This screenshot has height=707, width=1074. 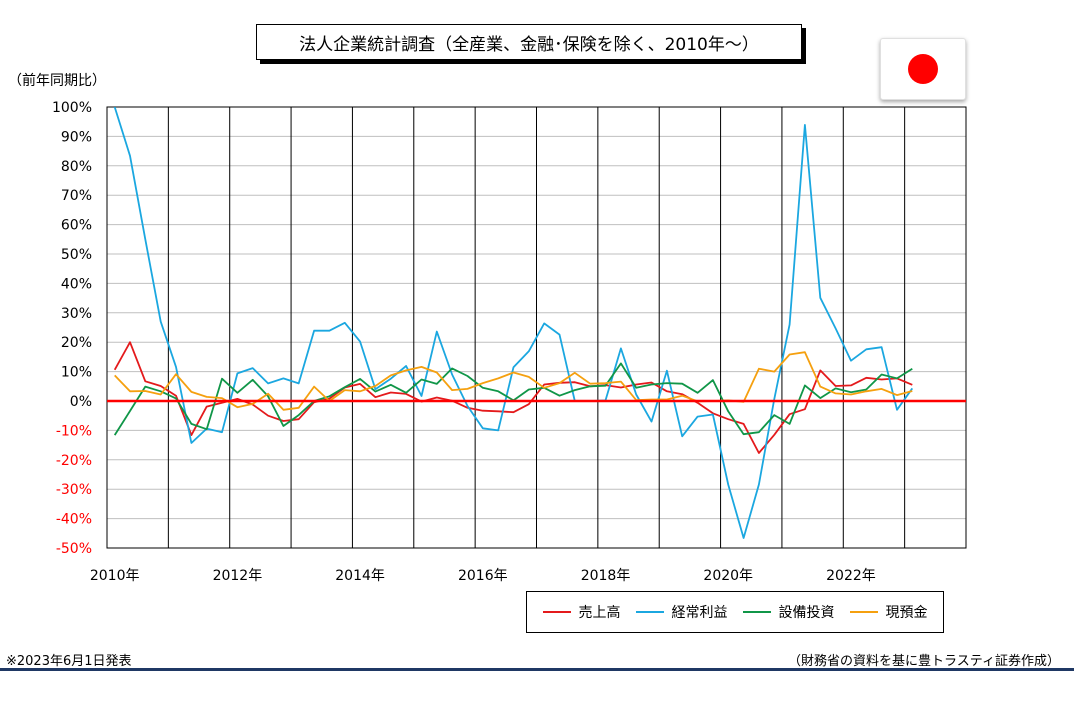 What do you see at coordinates (529, 42) in the screenshot?
I see `chart-title: 法人企業統計調査（全産業、金融･保険を除く、2010年～）` at bounding box center [529, 42].